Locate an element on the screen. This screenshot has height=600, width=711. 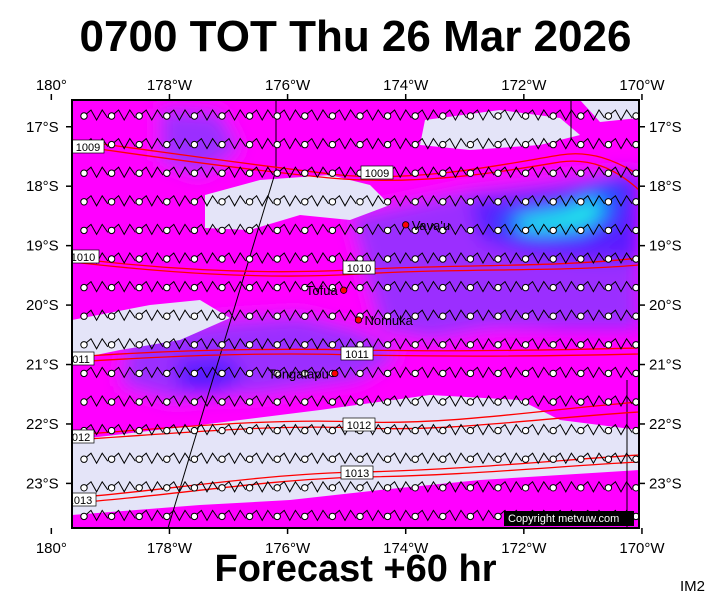
lat-label-left: 23°S is located at coordinates (42, 483).